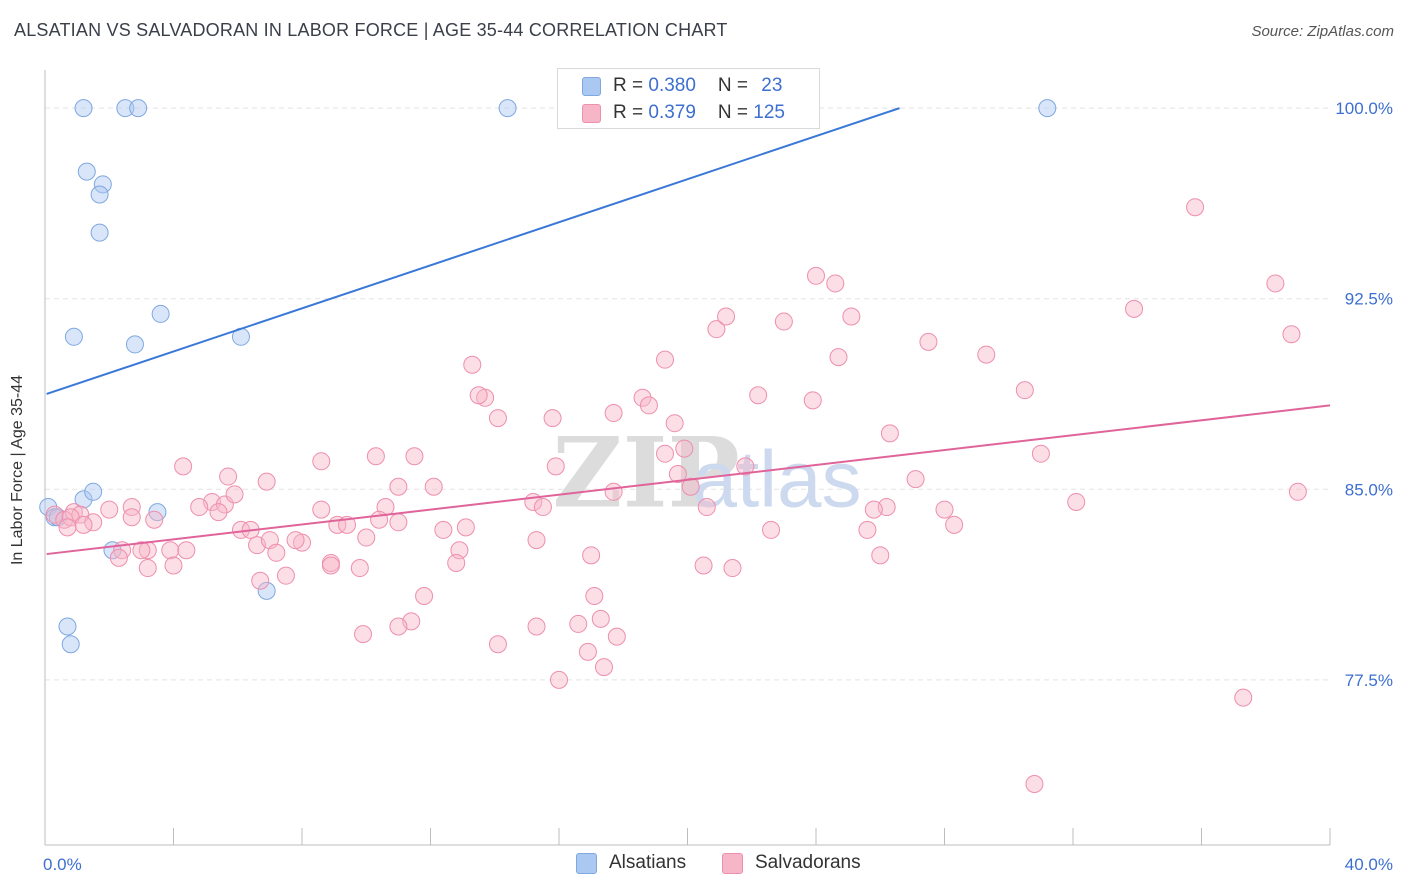 This screenshot has width=1406, height=892. I want to click on r-value: 0.380, so click(672, 85).